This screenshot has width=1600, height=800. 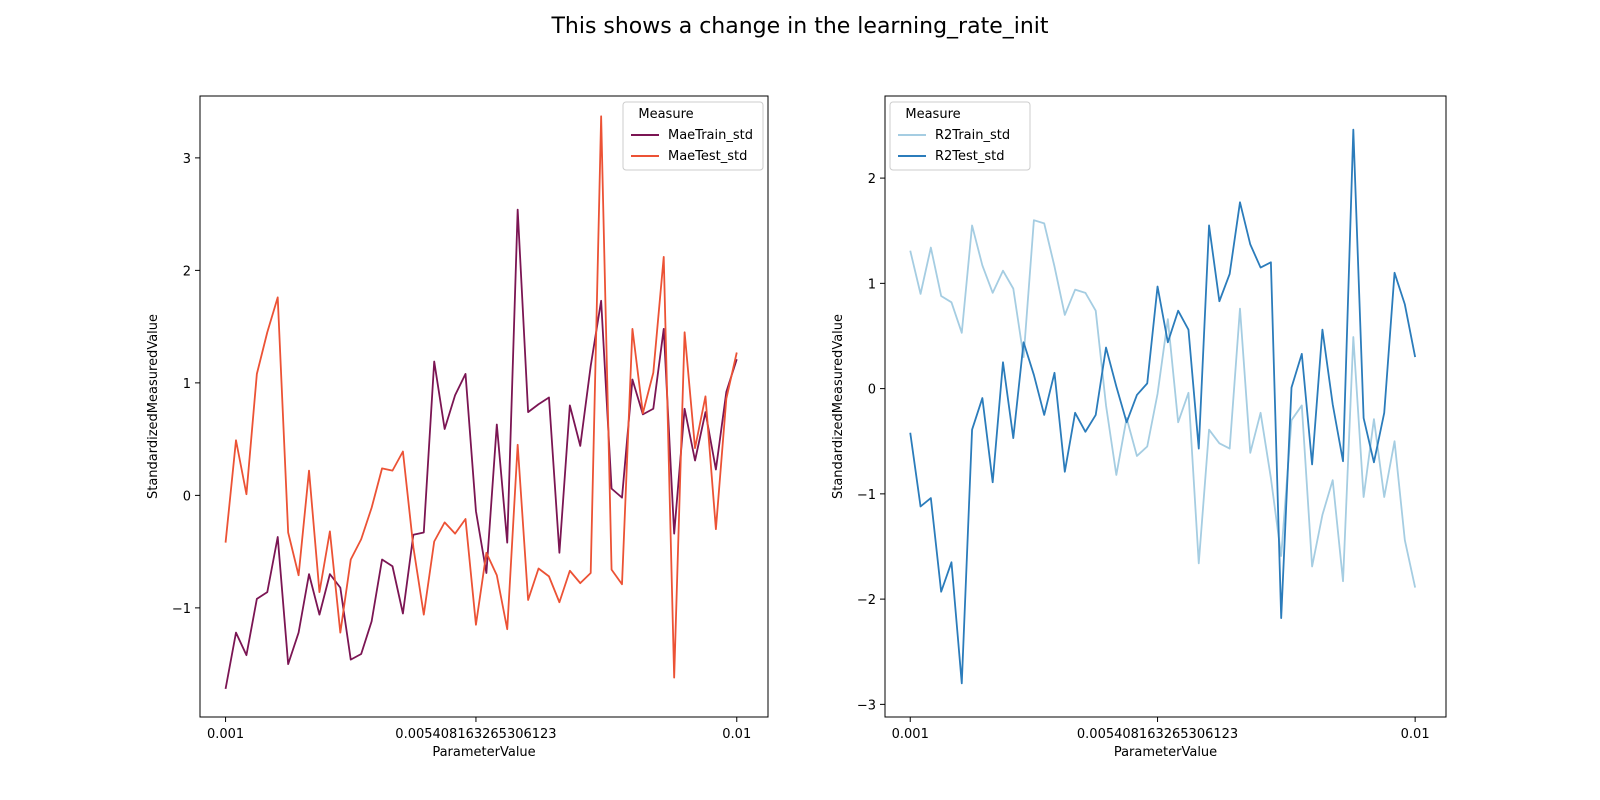 What do you see at coordinates (866, 705) in the screenshot?
I see `y-tick-label: −3` at bounding box center [866, 705].